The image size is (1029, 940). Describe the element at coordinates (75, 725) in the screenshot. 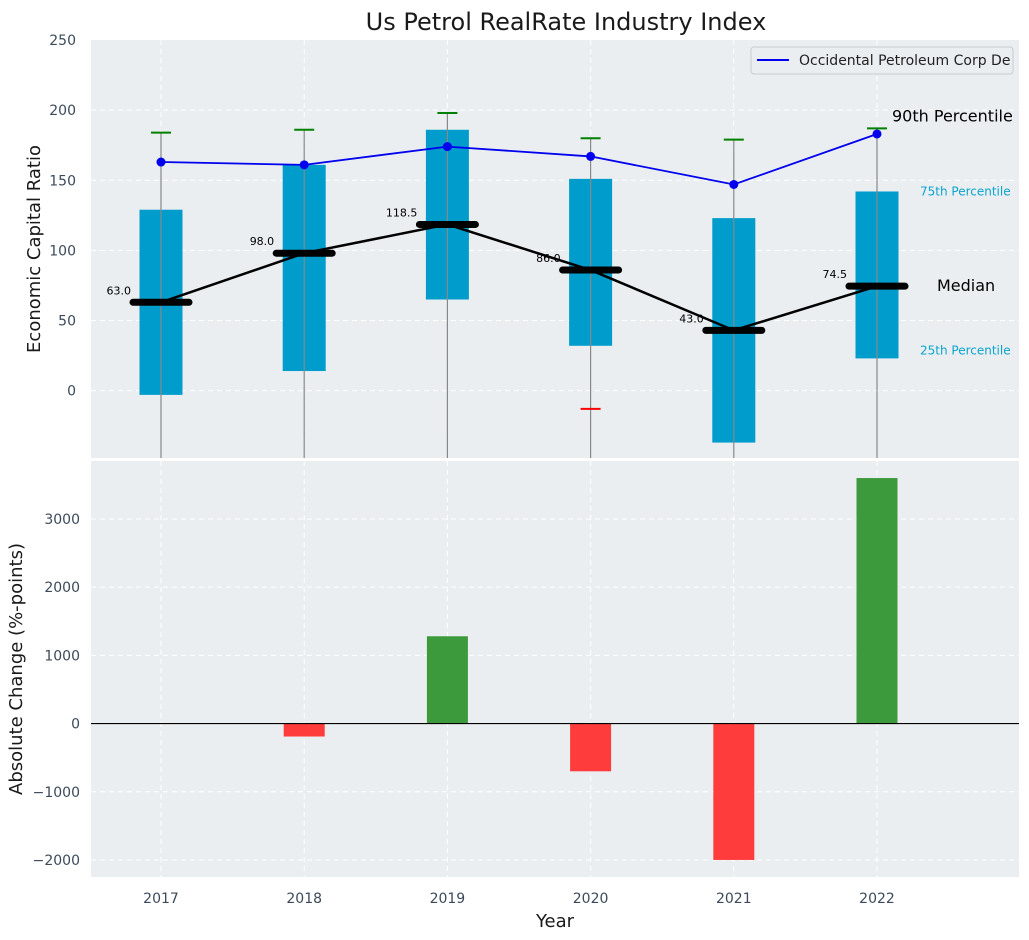

I see `bottom-y-tick-label: 0` at that location.